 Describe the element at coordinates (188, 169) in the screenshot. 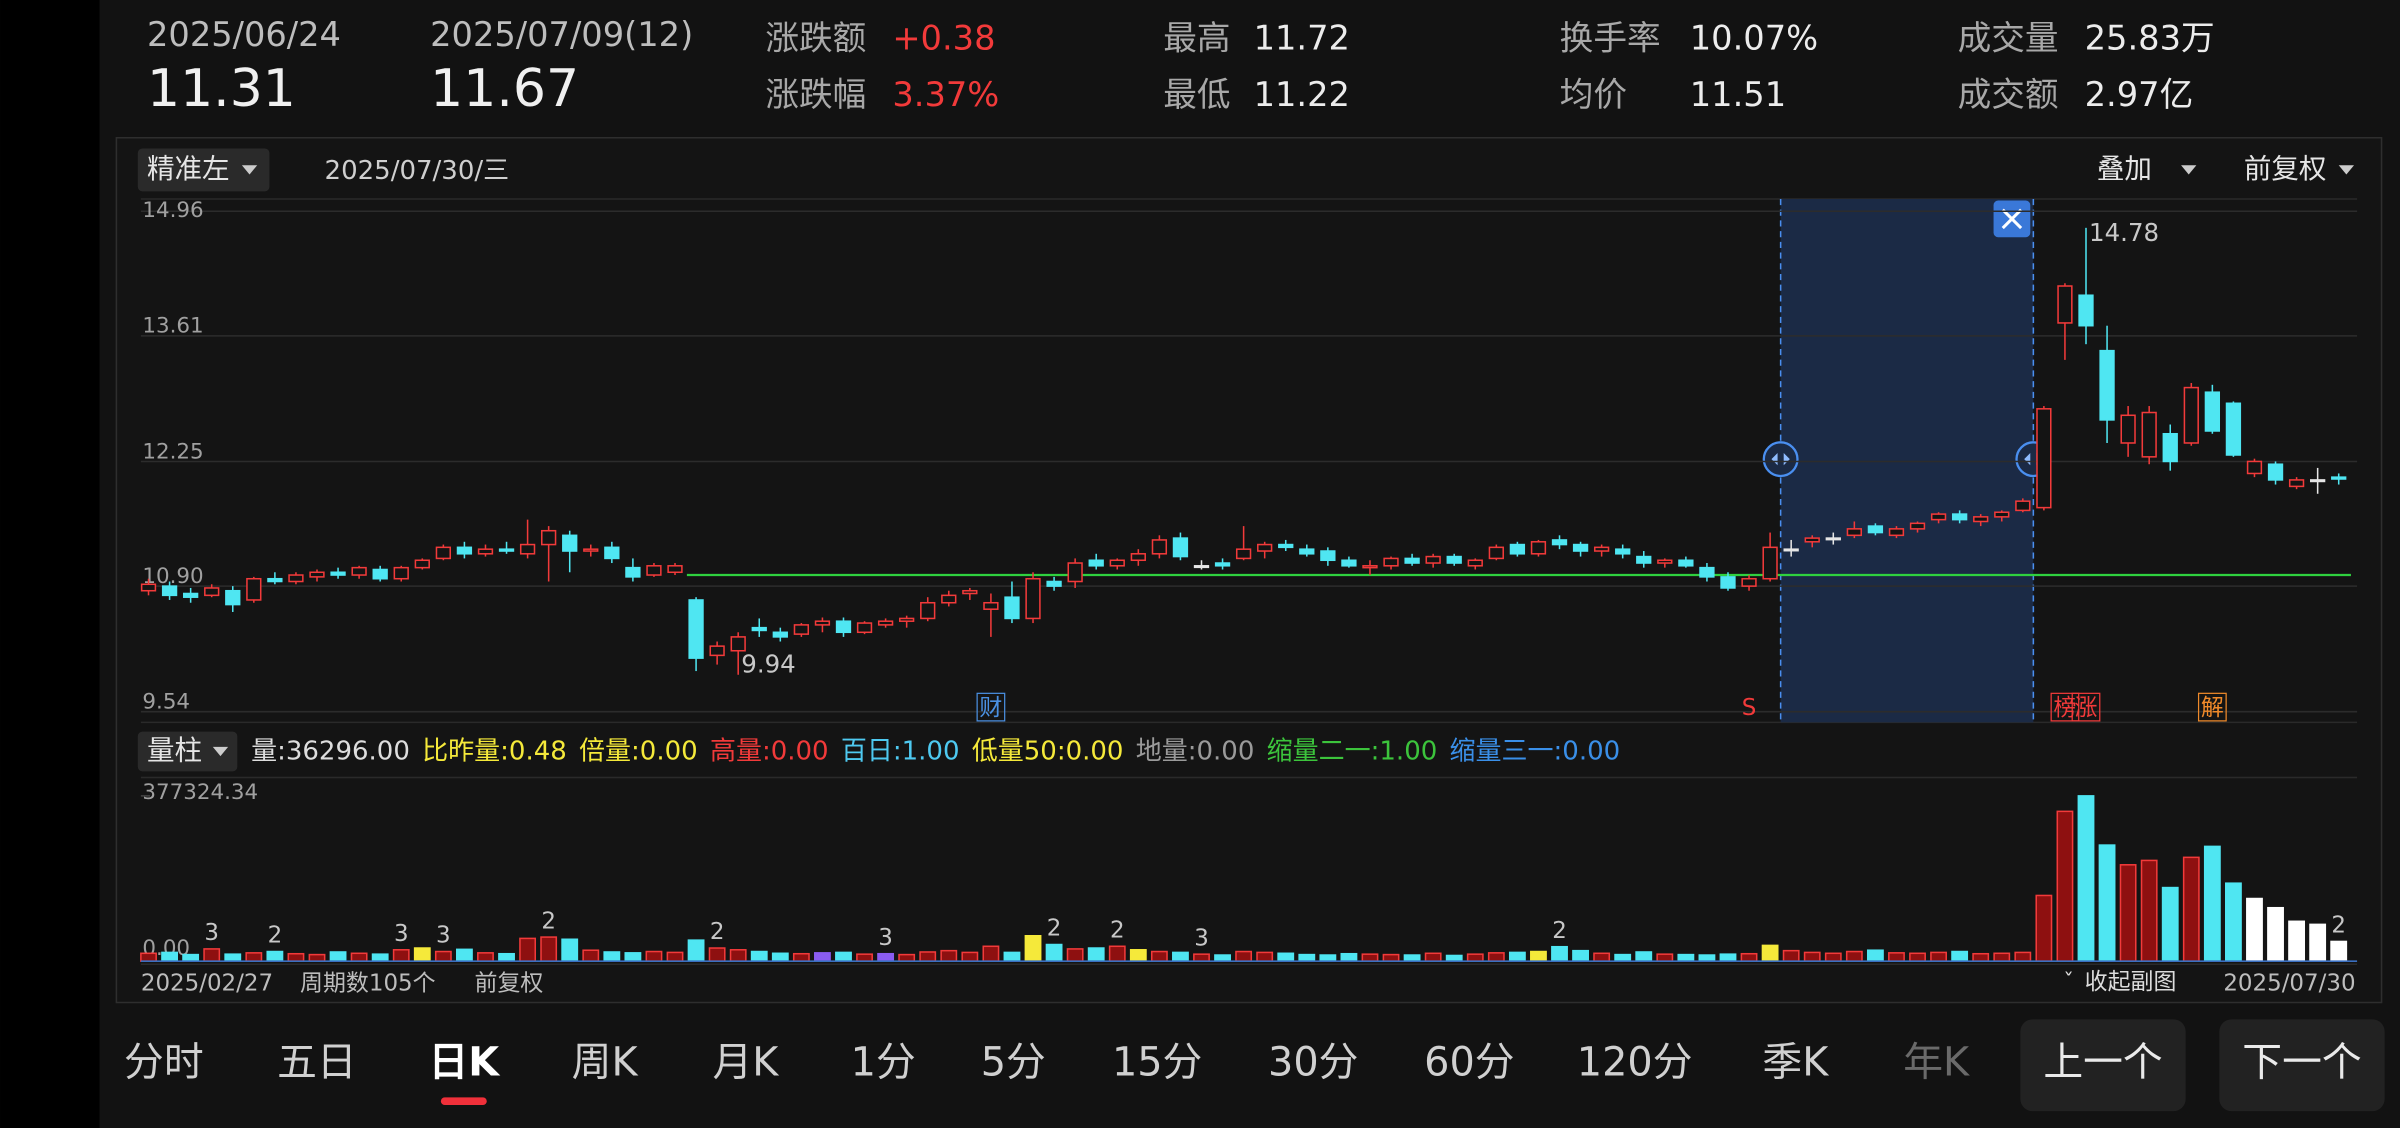

I see `mode-label: 精准左` at that location.